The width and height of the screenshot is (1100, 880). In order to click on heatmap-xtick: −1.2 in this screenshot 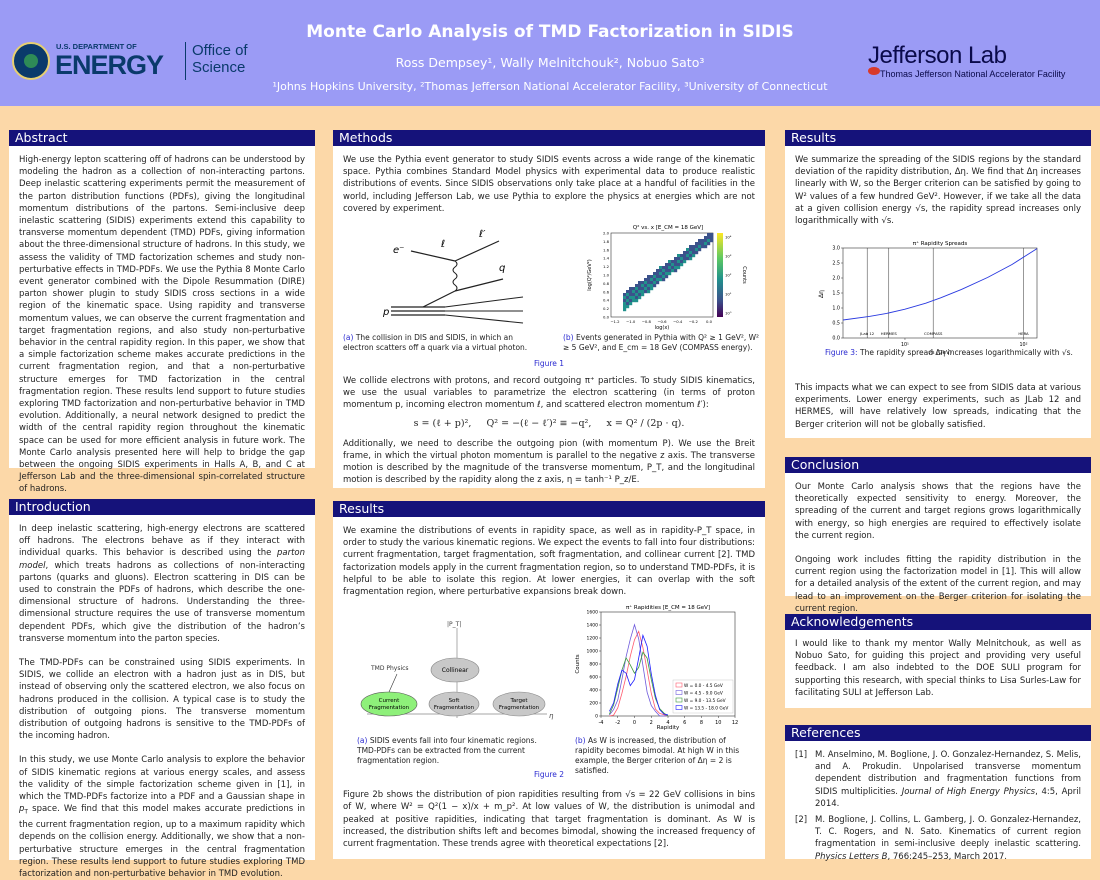, I will do `click(615, 321)`.